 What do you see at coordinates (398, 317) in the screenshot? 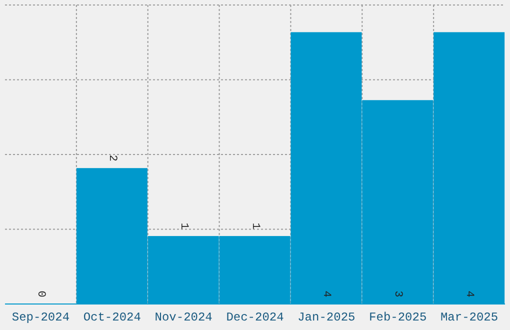
I see `x-tick-label: Feb-2025` at bounding box center [398, 317].